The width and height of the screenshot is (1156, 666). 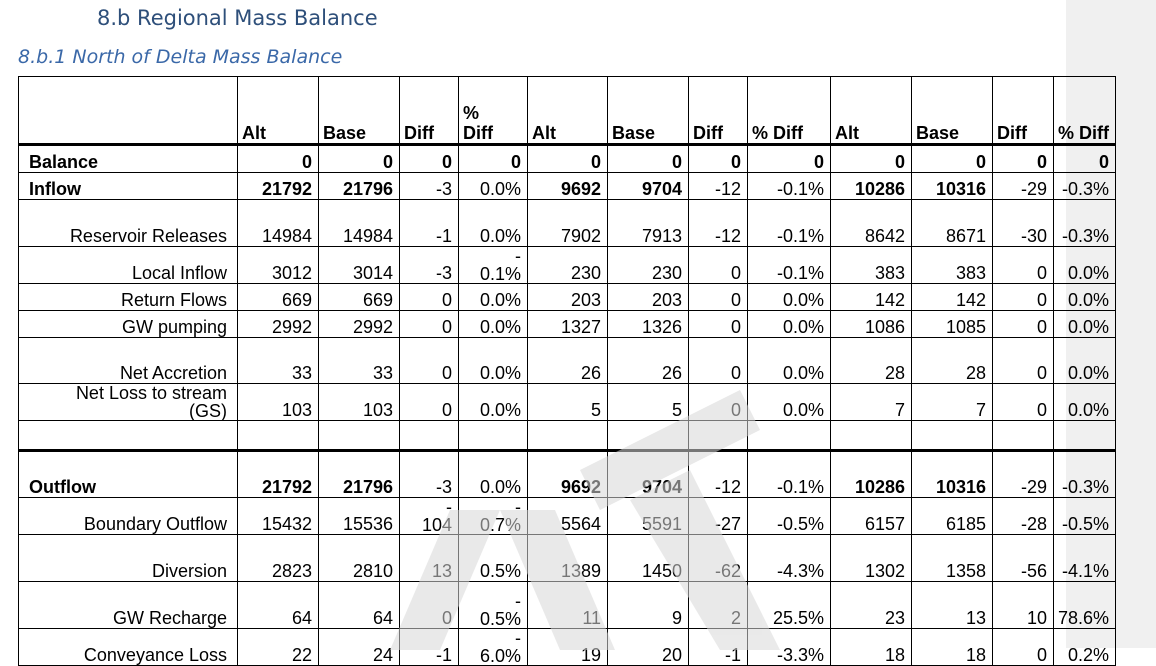 What do you see at coordinates (493, 647) in the screenshot?
I see `table-cell: -6.0%` at bounding box center [493, 647].